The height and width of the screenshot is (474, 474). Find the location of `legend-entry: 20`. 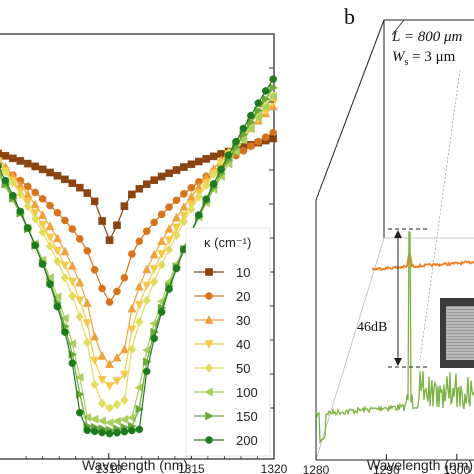

legend-entry: 20 is located at coordinates (222, 296).